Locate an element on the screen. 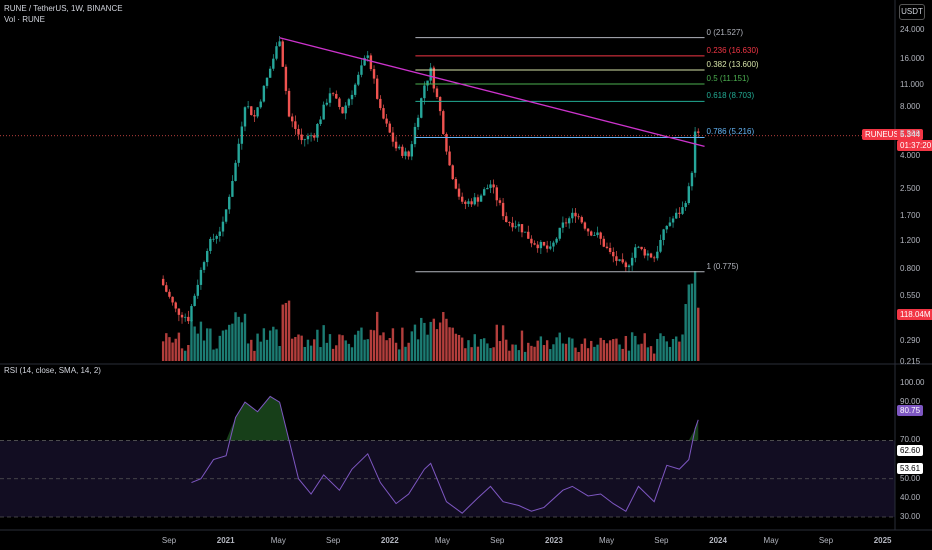  countdown-badge: 01:37:20 is located at coordinates (914, 145).